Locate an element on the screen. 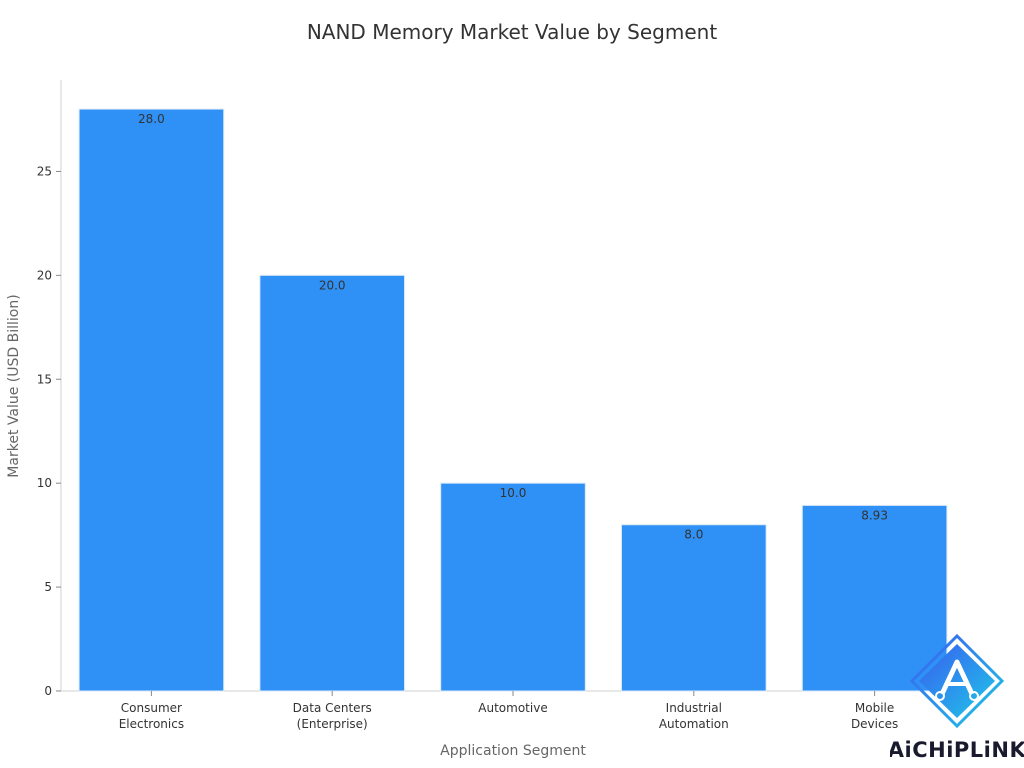 The width and height of the screenshot is (1024, 768). x-tick-label: (Enterprise) is located at coordinates (332, 724).